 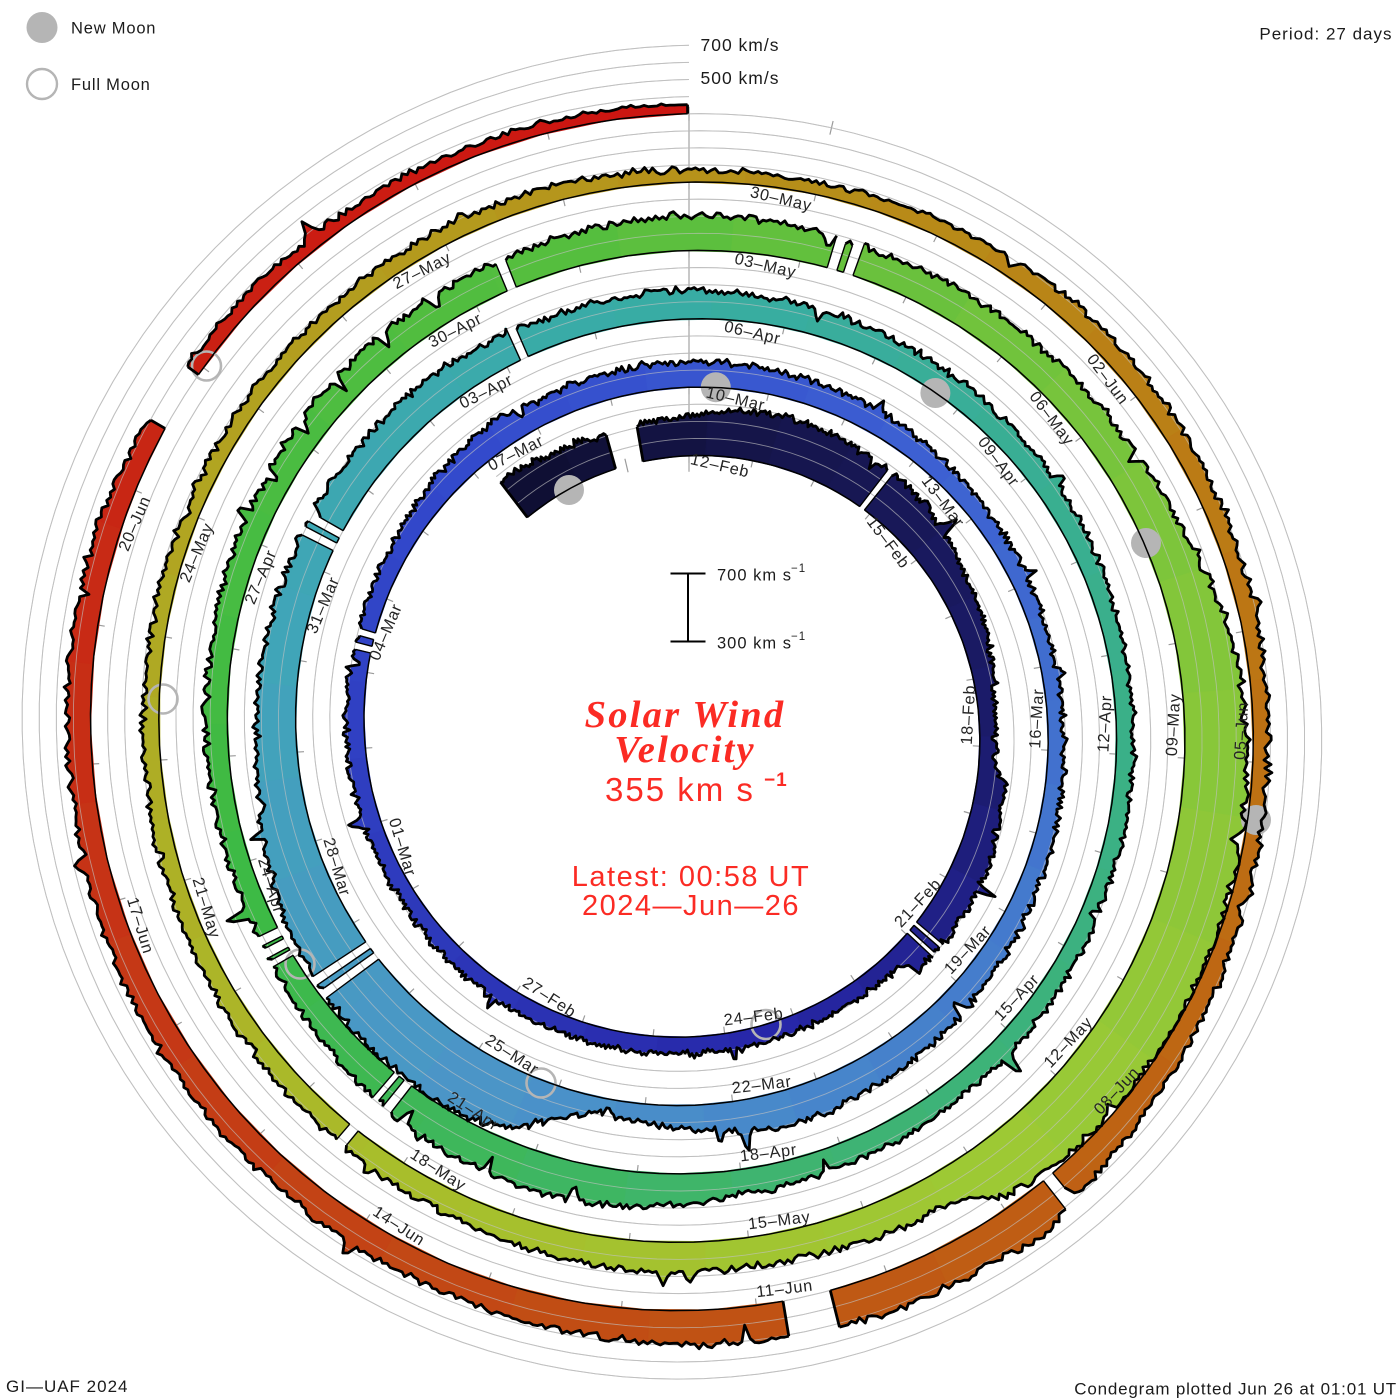 What do you see at coordinates (740, 78) in the screenshot?
I see `svg-text: 500 km/s` at bounding box center [740, 78].